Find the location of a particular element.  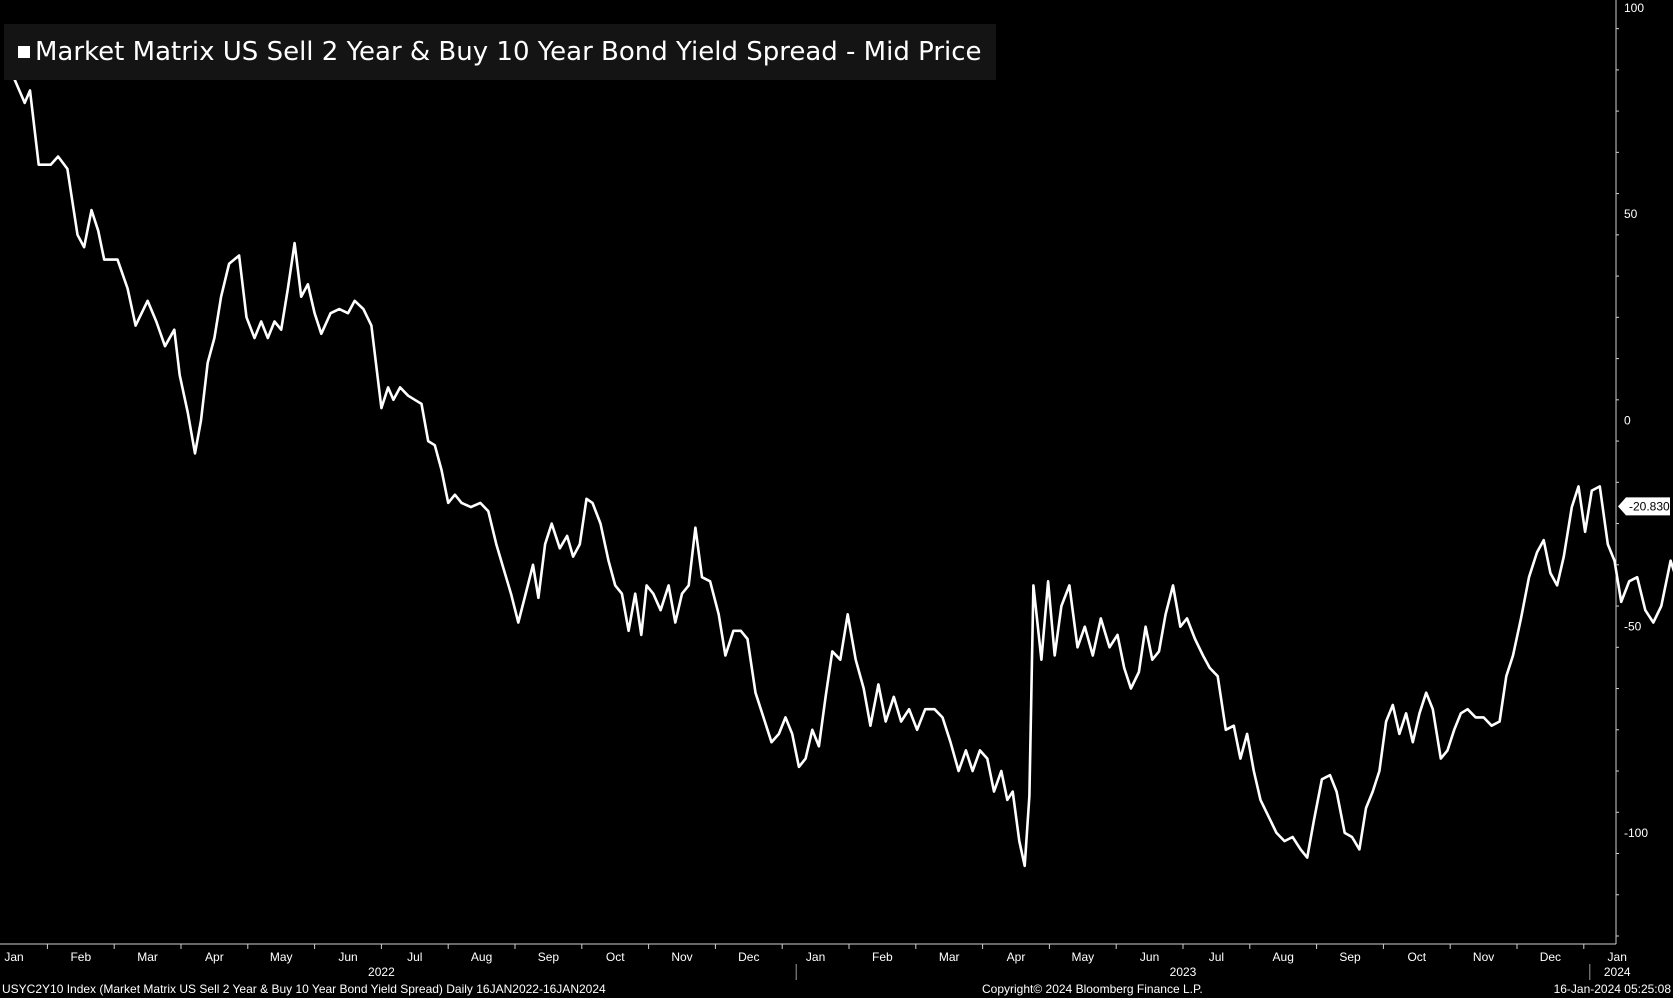

year-label: 2023 is located at coordinates (1183, 972).